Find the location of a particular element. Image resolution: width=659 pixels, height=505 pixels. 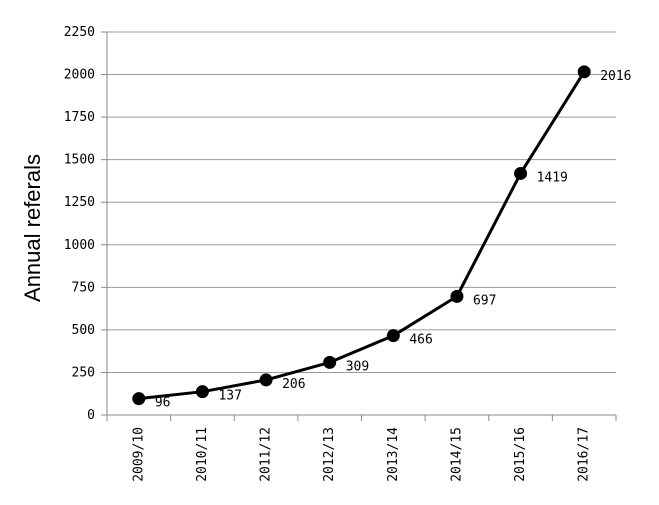

data-label: 2016 is located at coordinates (615, 76).